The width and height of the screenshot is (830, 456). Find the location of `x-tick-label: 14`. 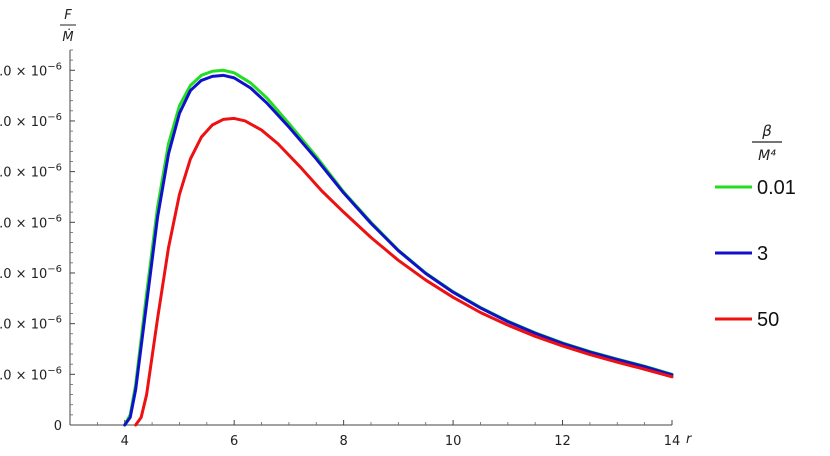

x-tick-label: 14 is located at coordinates (672, 441).